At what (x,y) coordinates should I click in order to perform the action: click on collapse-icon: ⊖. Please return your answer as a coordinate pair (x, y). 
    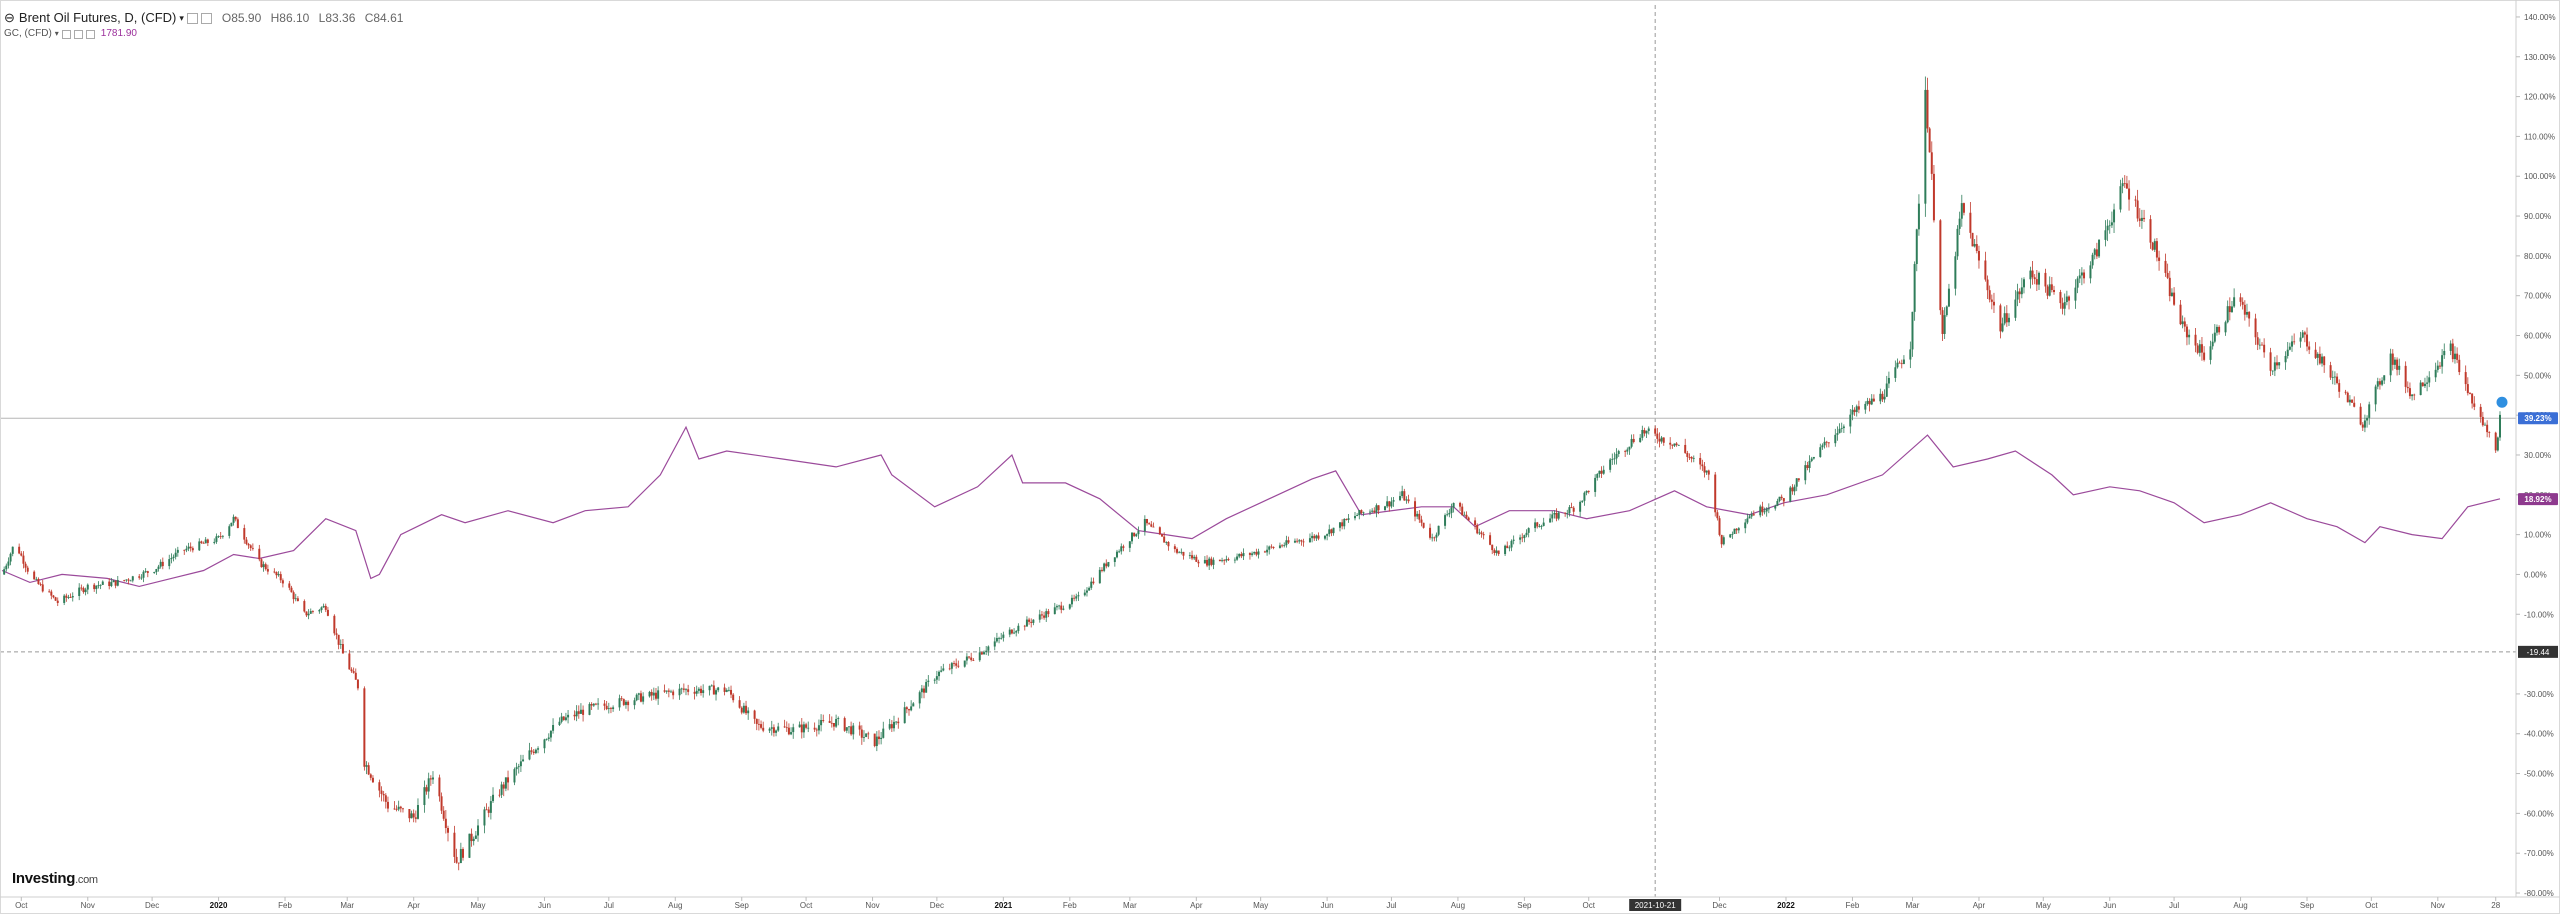
    Looking at the image, I should click on (9, 17).